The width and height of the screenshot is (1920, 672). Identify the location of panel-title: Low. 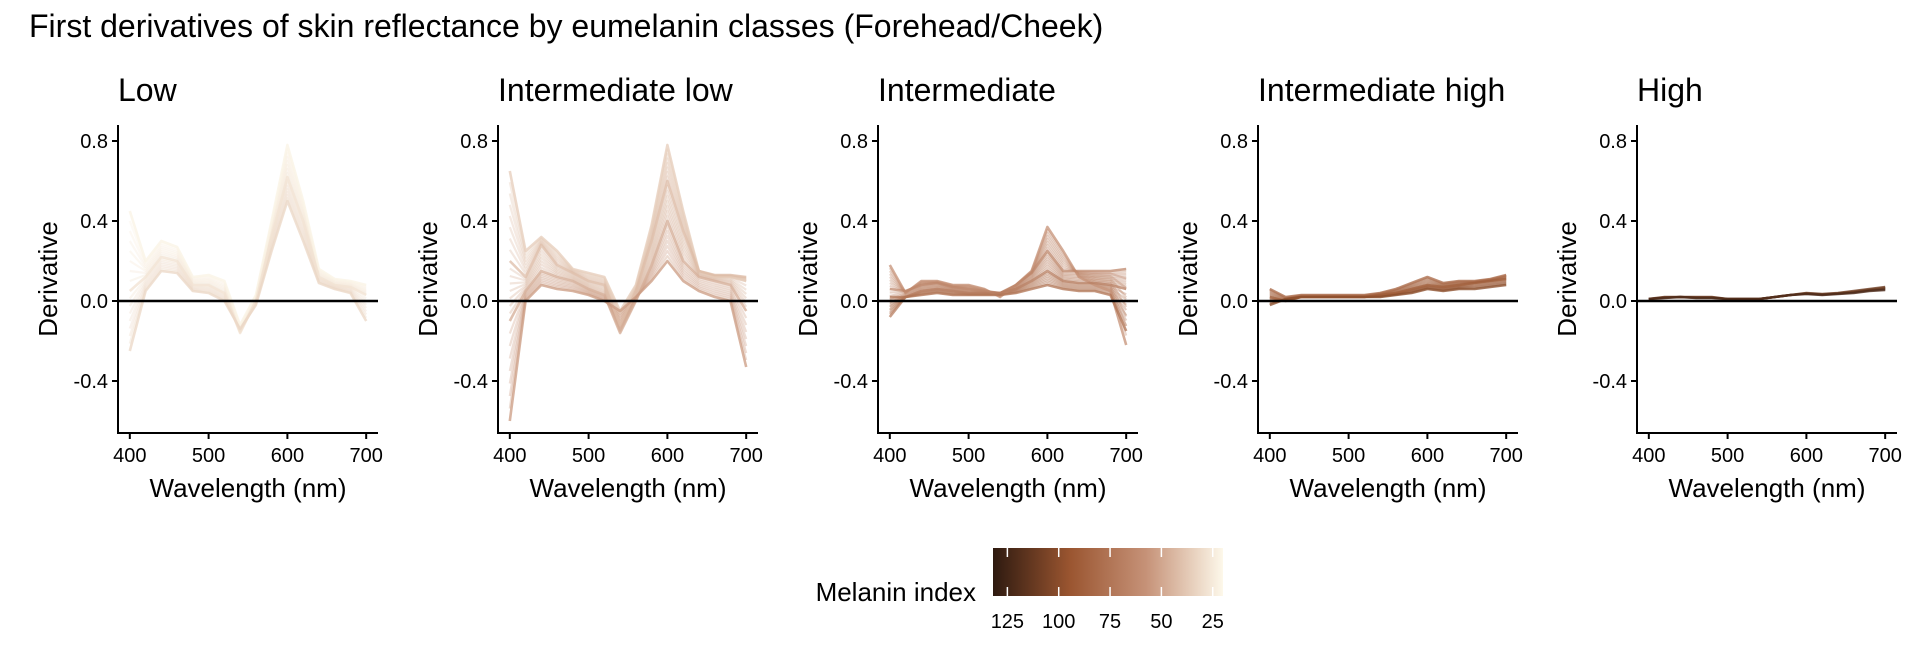
(148, 90).